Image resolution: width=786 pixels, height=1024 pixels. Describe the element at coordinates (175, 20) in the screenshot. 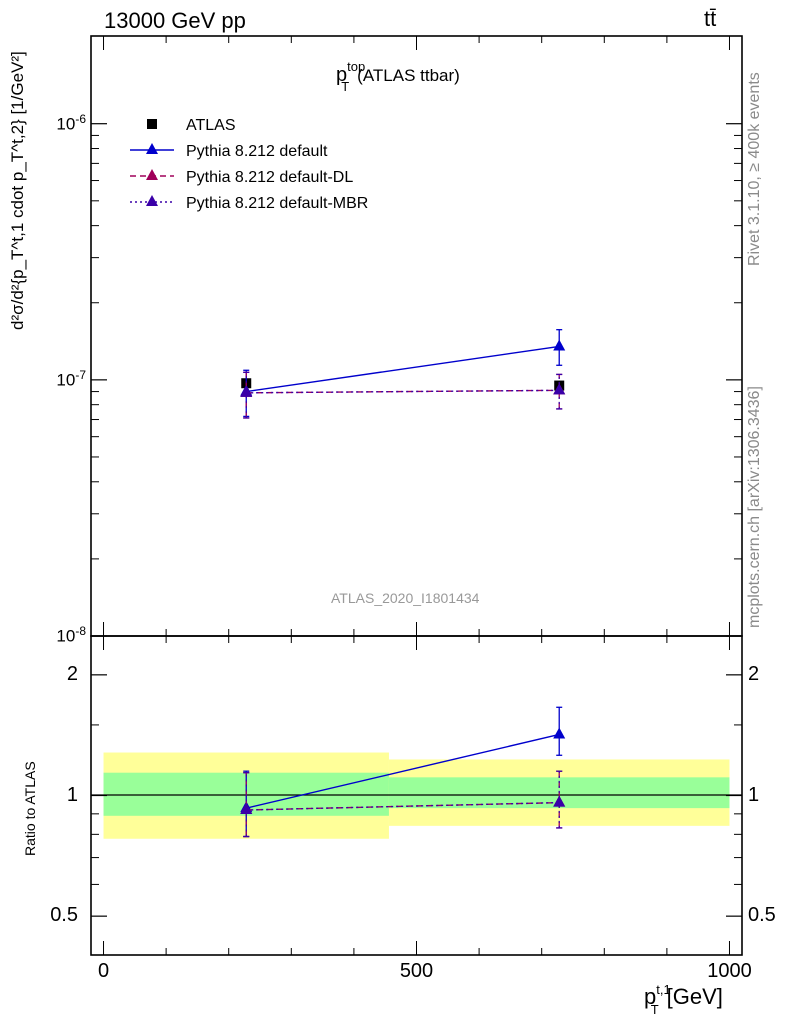

I see `header-process: 13000 GeV pp` at that location.